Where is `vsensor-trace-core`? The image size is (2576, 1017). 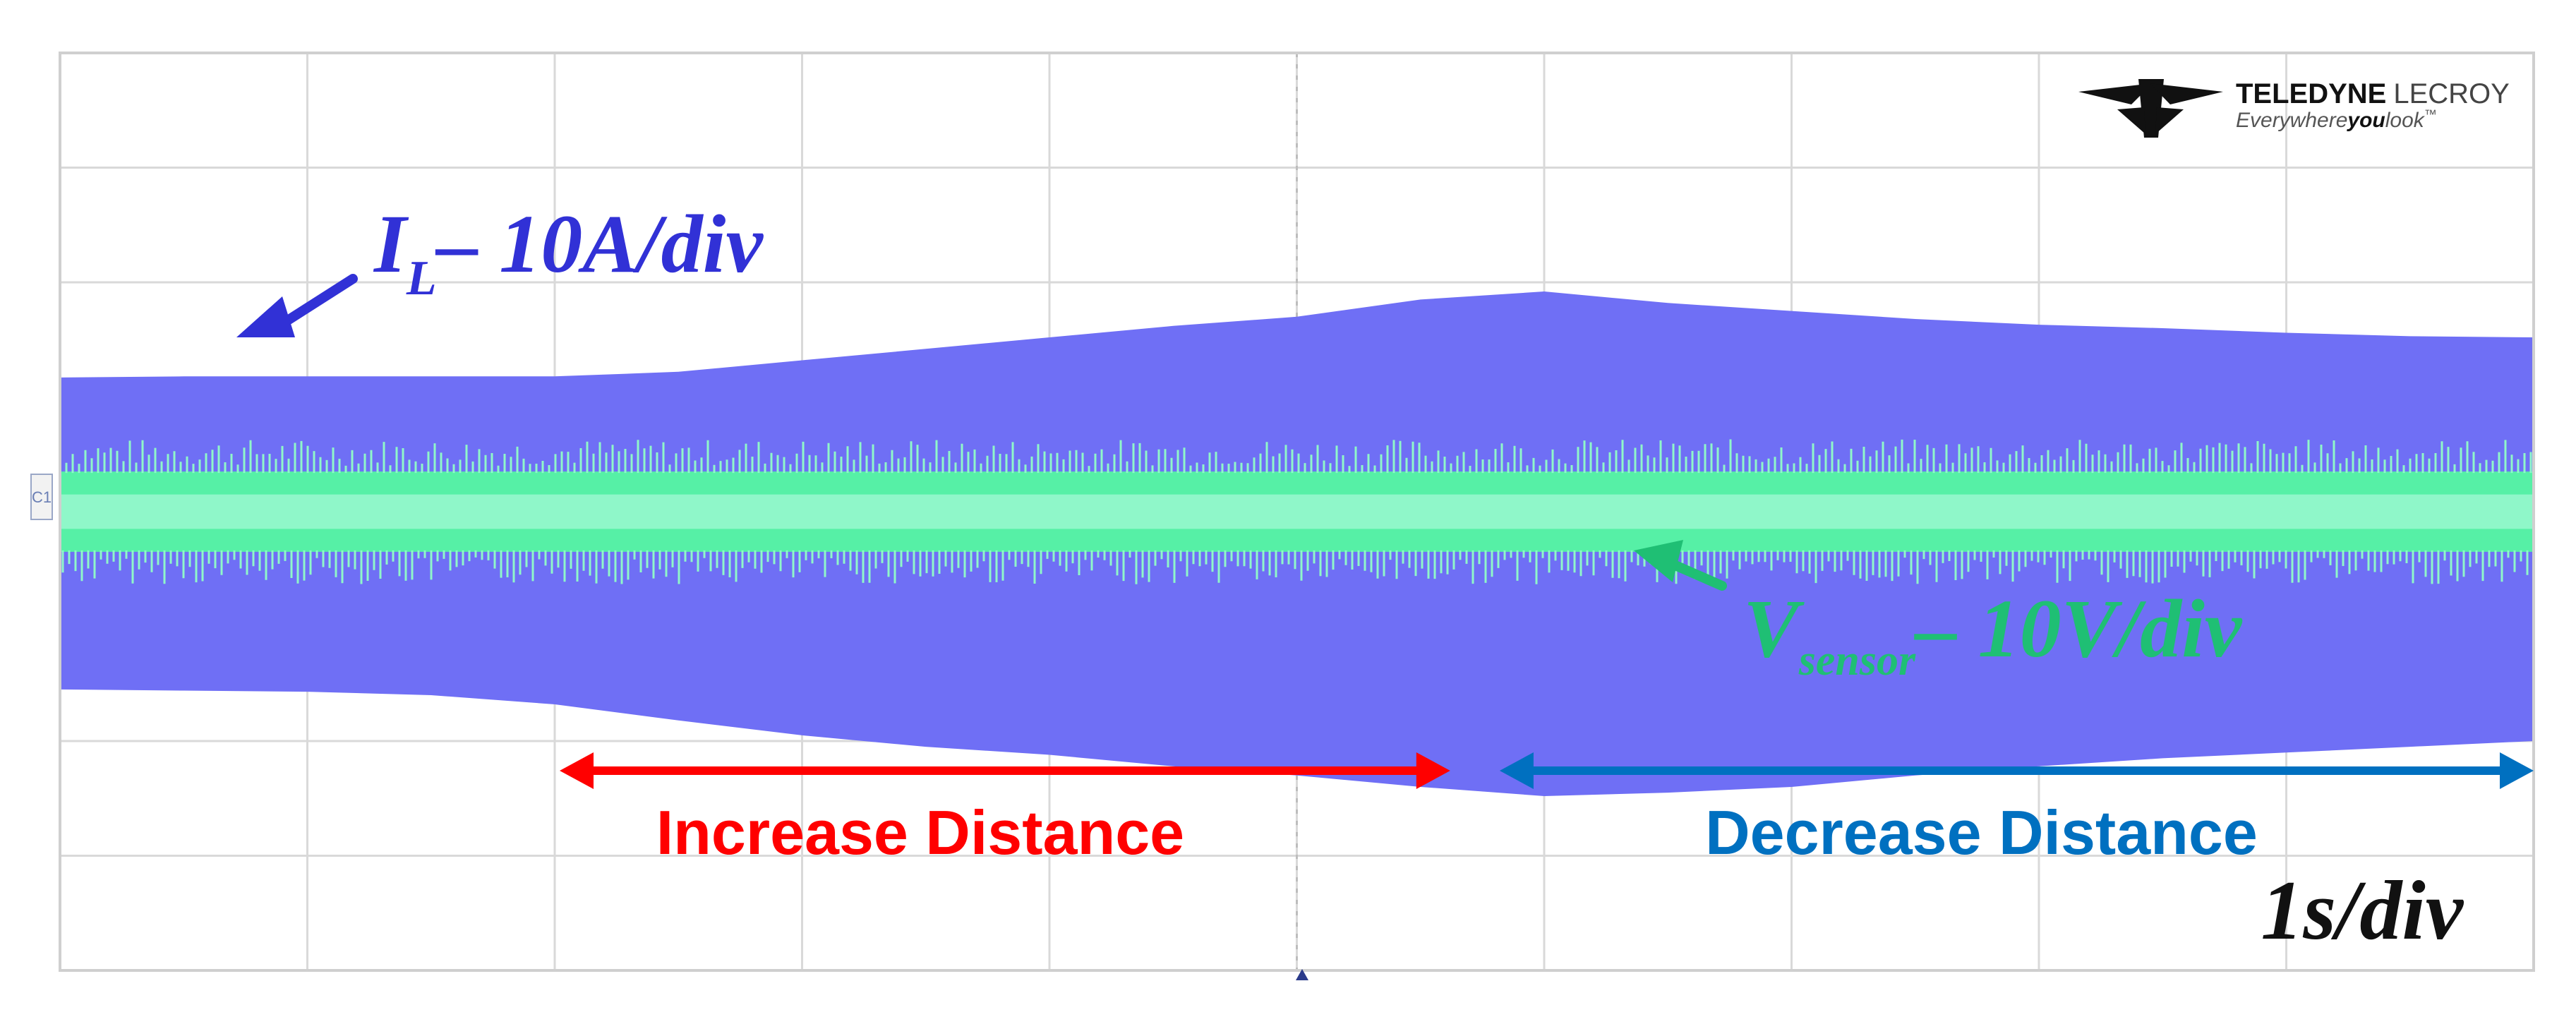 vsensor-trace-core is located at coordinates (1297, 511).